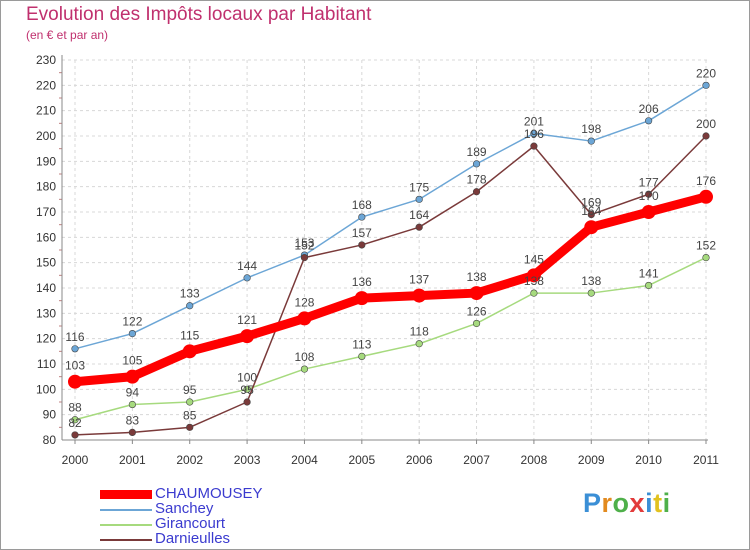  I want to click on data-label-sanchey: 122, so click(132, 322).